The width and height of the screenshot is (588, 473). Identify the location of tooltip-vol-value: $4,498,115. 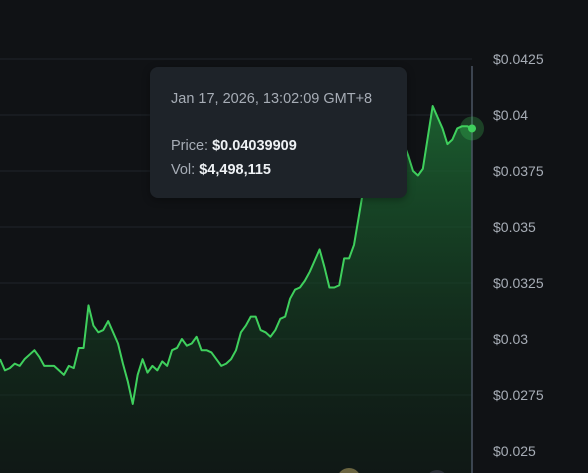
(235, 170).